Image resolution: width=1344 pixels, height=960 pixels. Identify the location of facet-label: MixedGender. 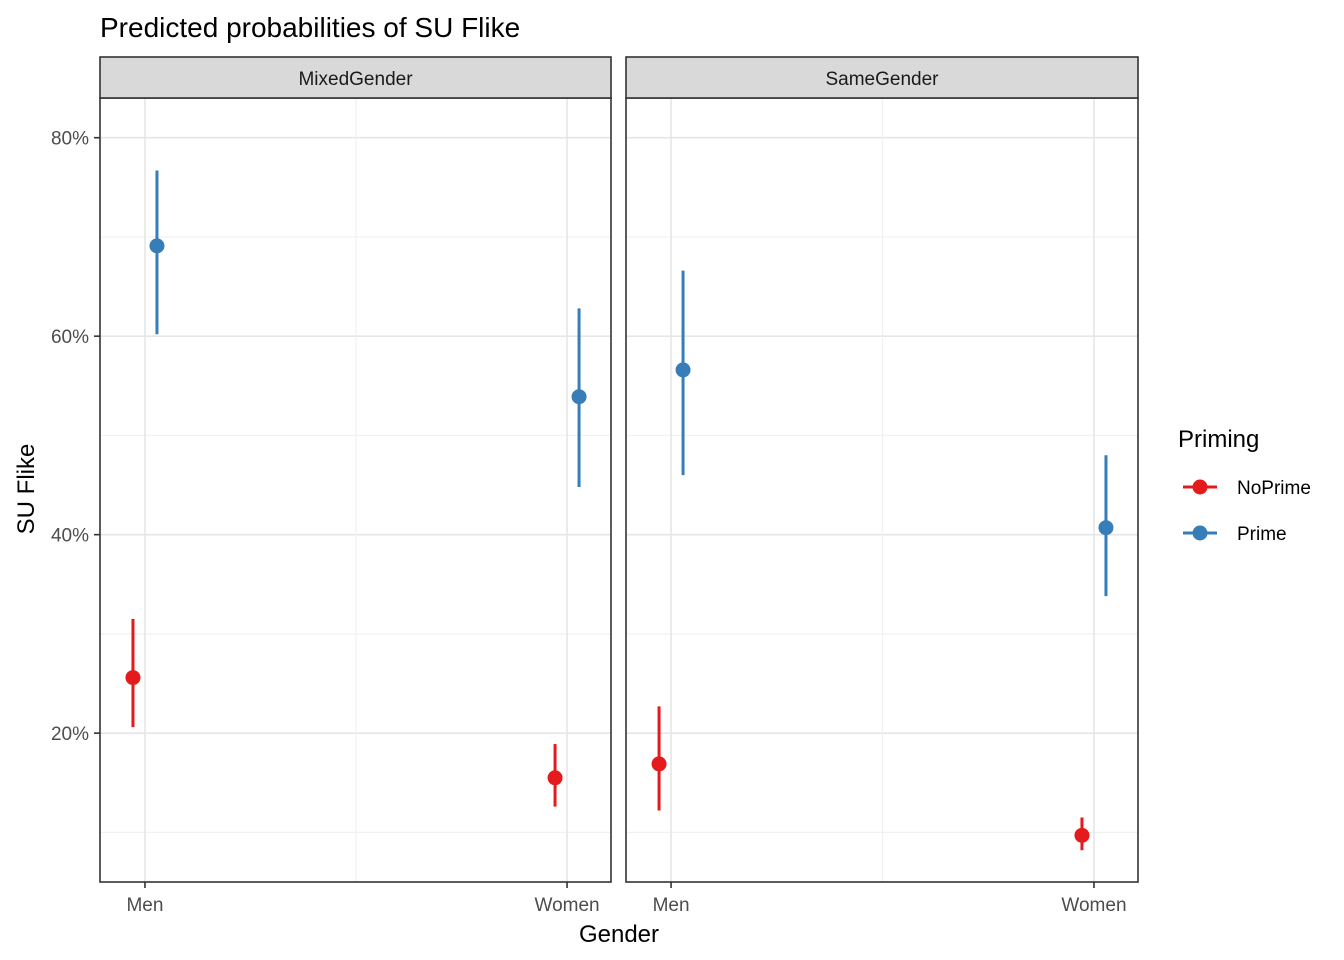
(355, 79).